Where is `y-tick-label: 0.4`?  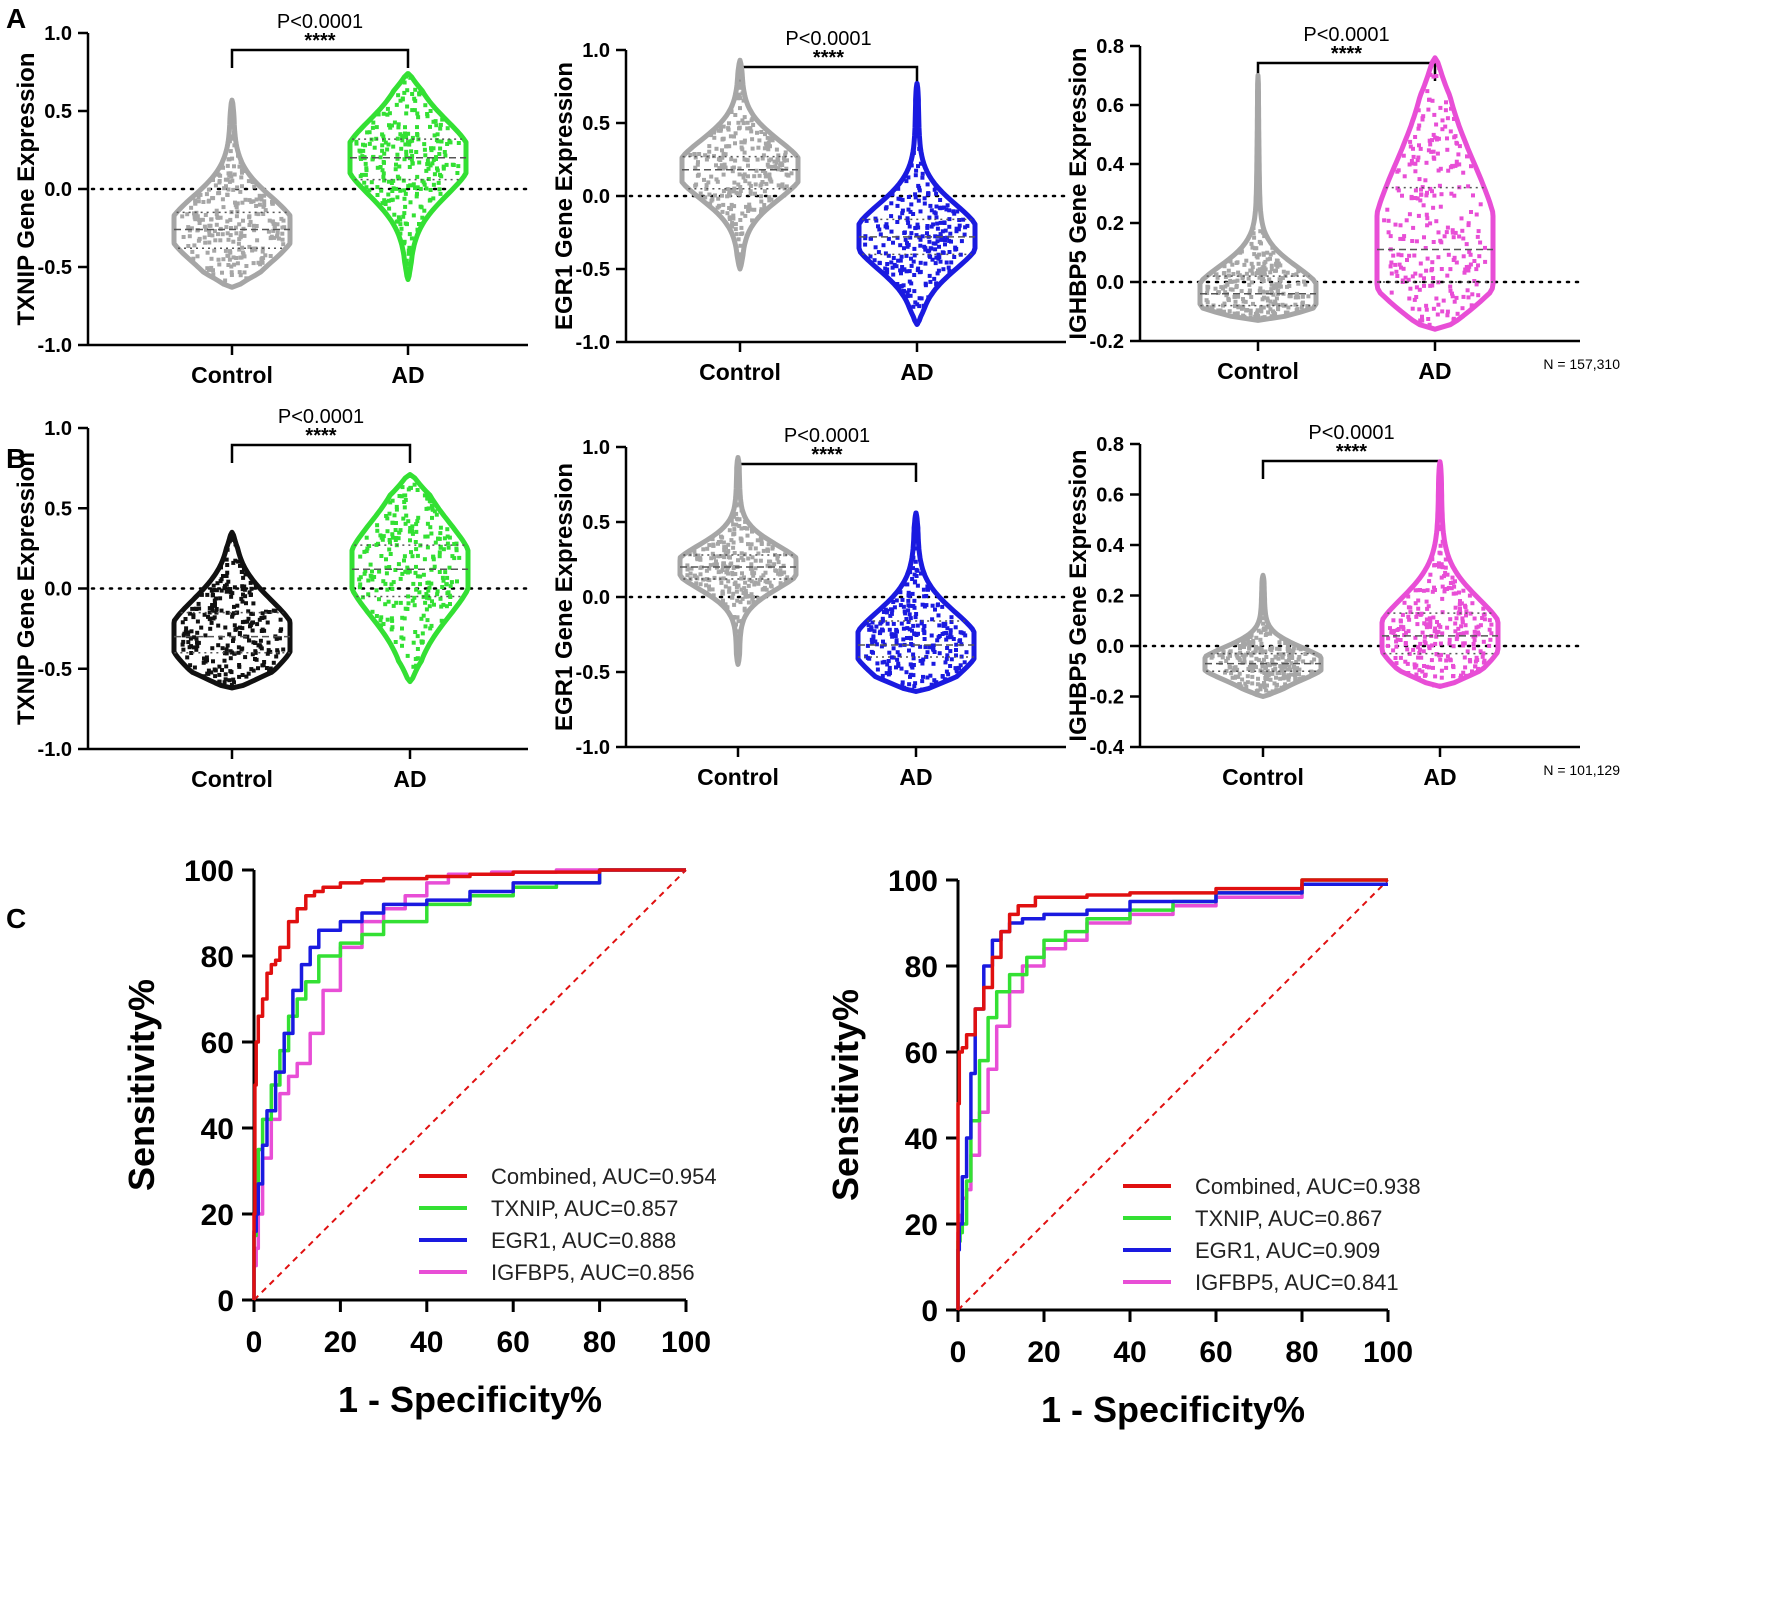
y-tick-label: 0.4 is located at coordinates (1110, 546).